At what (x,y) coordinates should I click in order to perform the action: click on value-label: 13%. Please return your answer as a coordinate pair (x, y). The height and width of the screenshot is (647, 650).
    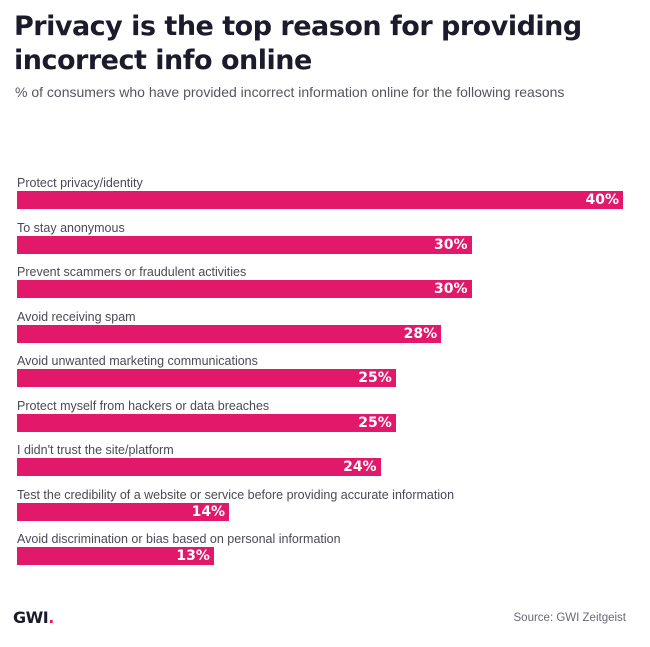
    Looking at the image, I should click on (193, 556).